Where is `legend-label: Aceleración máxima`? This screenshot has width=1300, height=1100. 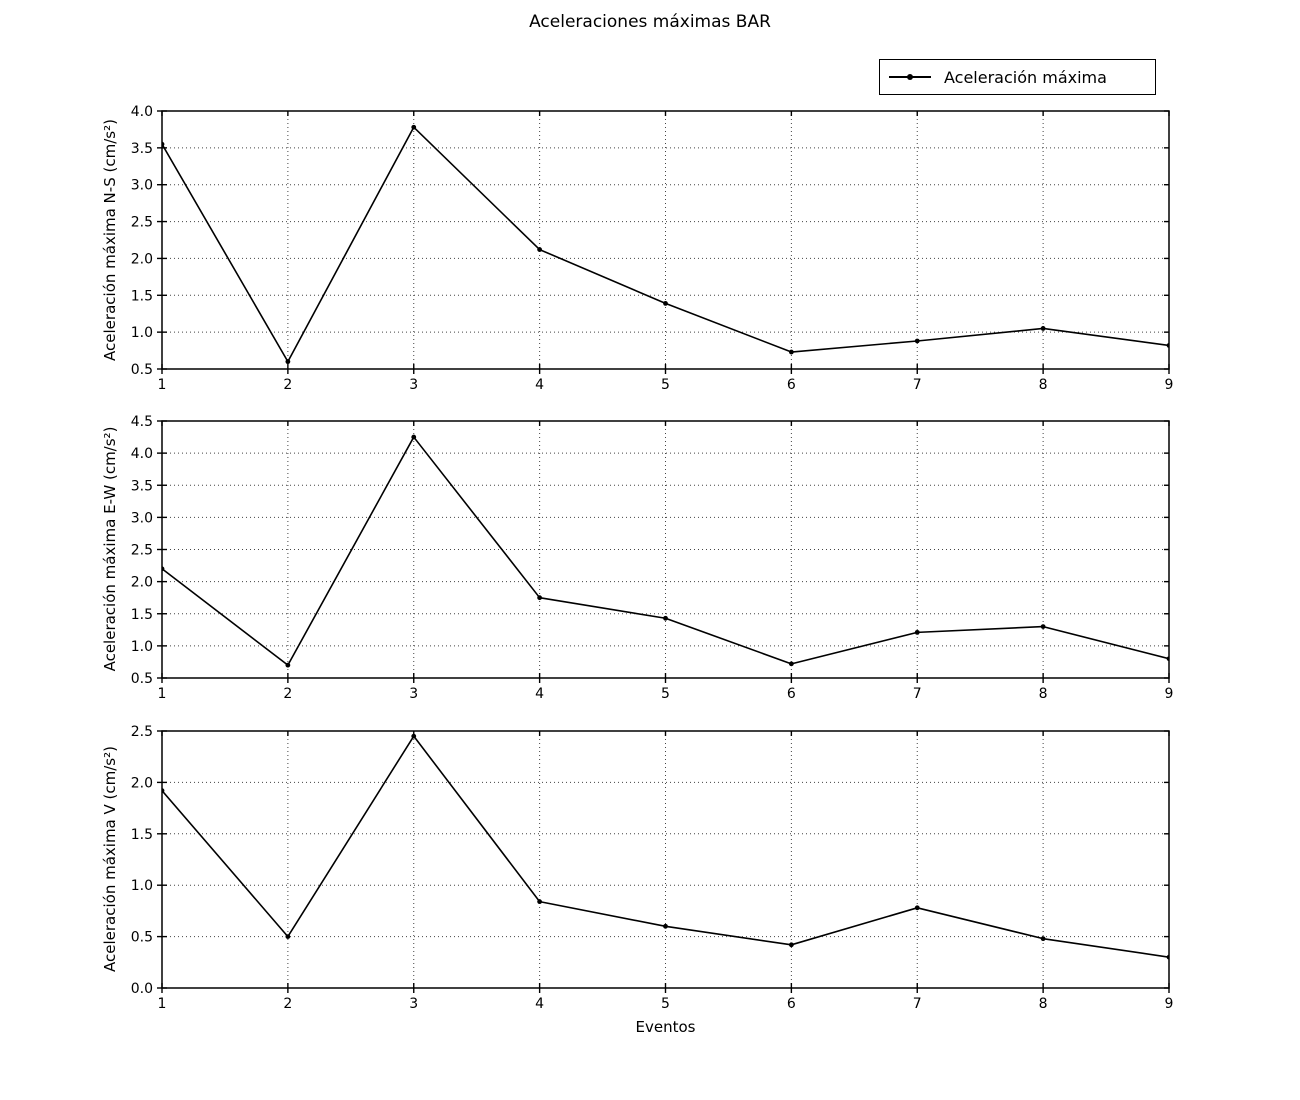
legend-label: Aceleración máxima is located at coordinates (1025, 77).